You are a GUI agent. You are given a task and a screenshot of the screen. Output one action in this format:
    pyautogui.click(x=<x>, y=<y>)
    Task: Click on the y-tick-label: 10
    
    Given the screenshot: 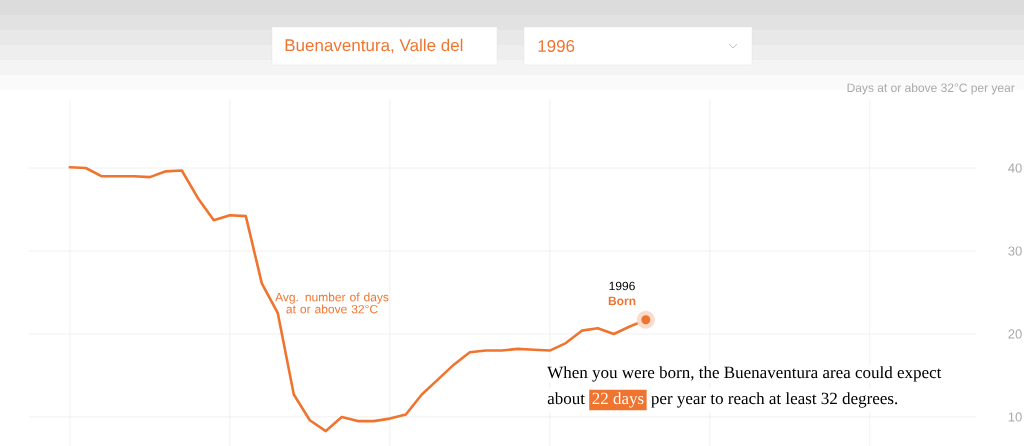 What is the action you would take?
    pyautogui.click(x=1015, y=417)
    